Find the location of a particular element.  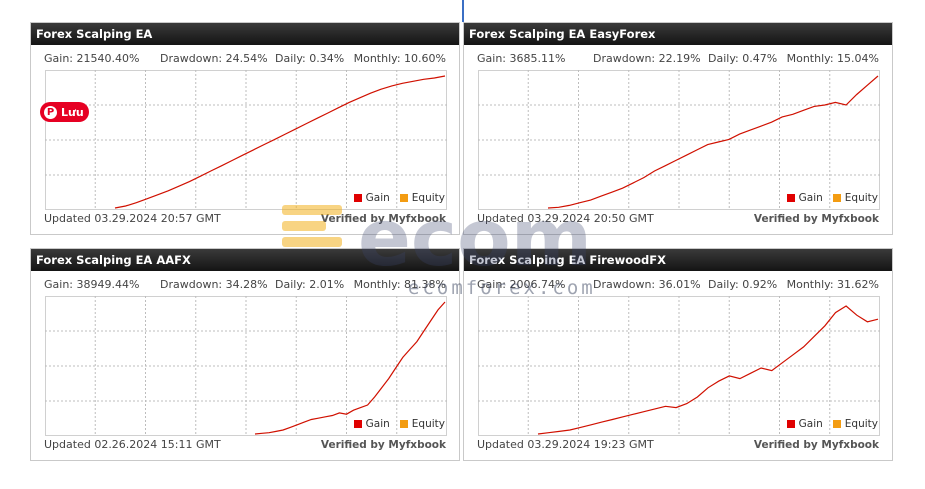

gain-stat: Gain: 21540.40% is located at coordinates (92, 58).